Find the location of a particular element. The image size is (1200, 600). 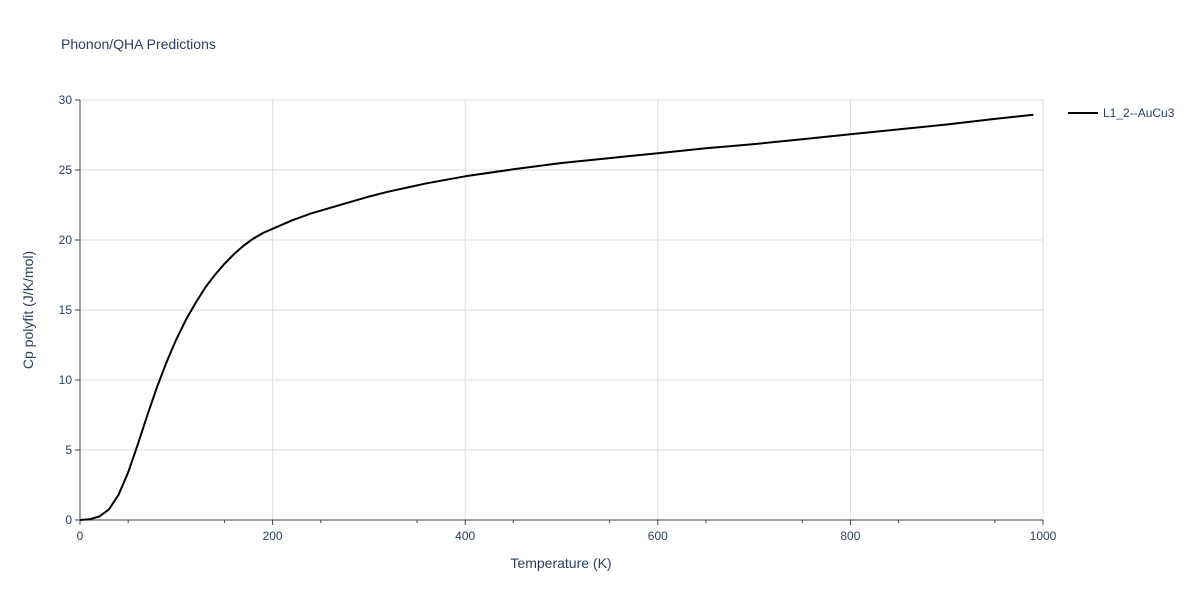

y-axis-label: Cp polyfit (J/K/mol) is located at coordinates (28, 310).